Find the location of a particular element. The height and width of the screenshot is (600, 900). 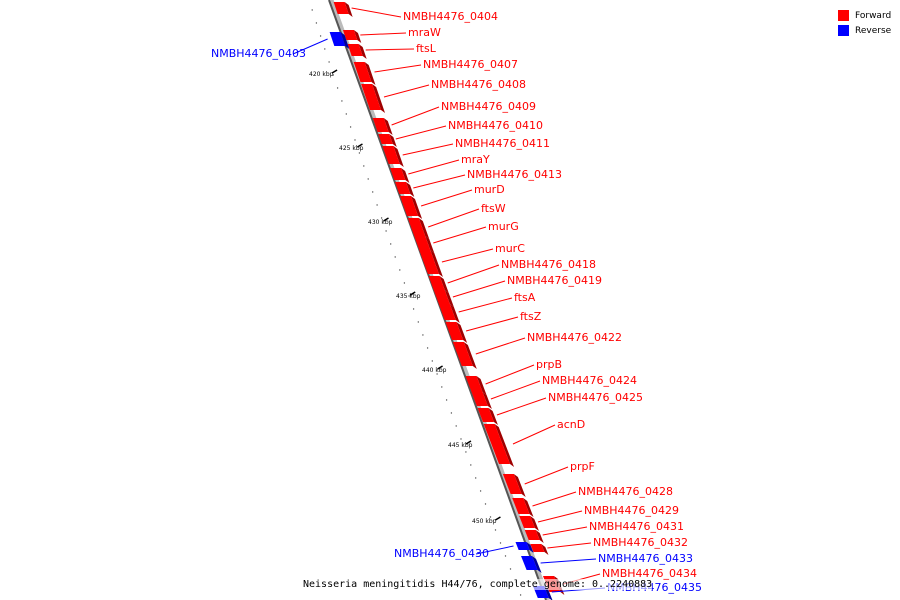

tick-label: 420 kbp is located at coordinates (321, 74).